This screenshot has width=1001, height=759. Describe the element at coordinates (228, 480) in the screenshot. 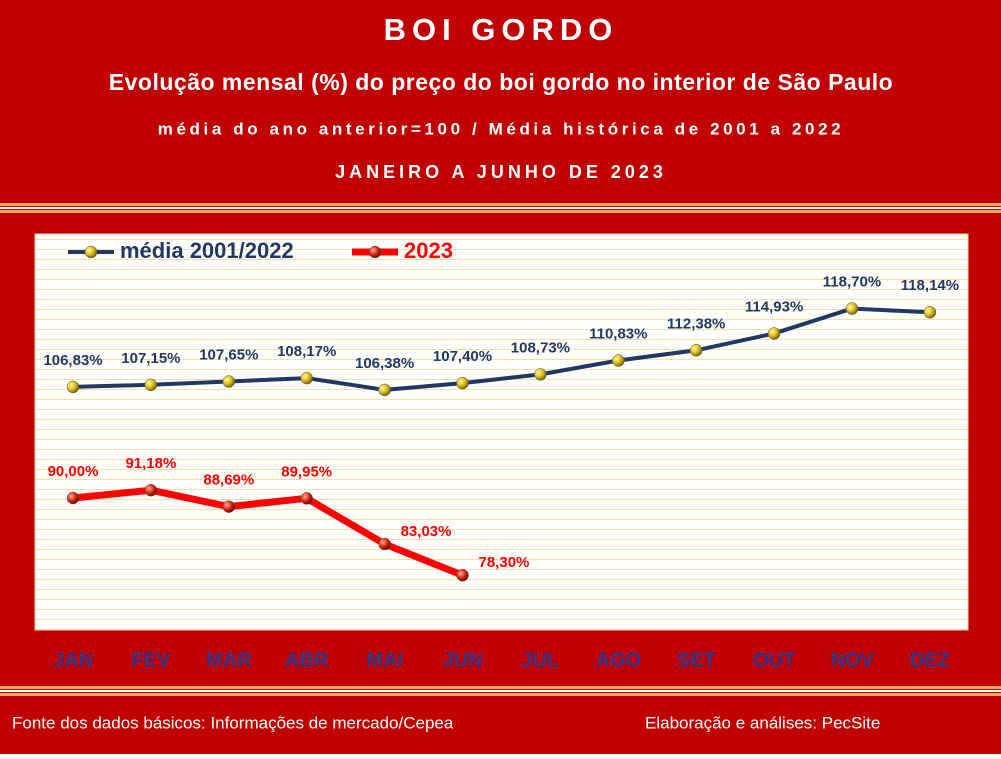

I see `data-label: 88,69%` at that location.